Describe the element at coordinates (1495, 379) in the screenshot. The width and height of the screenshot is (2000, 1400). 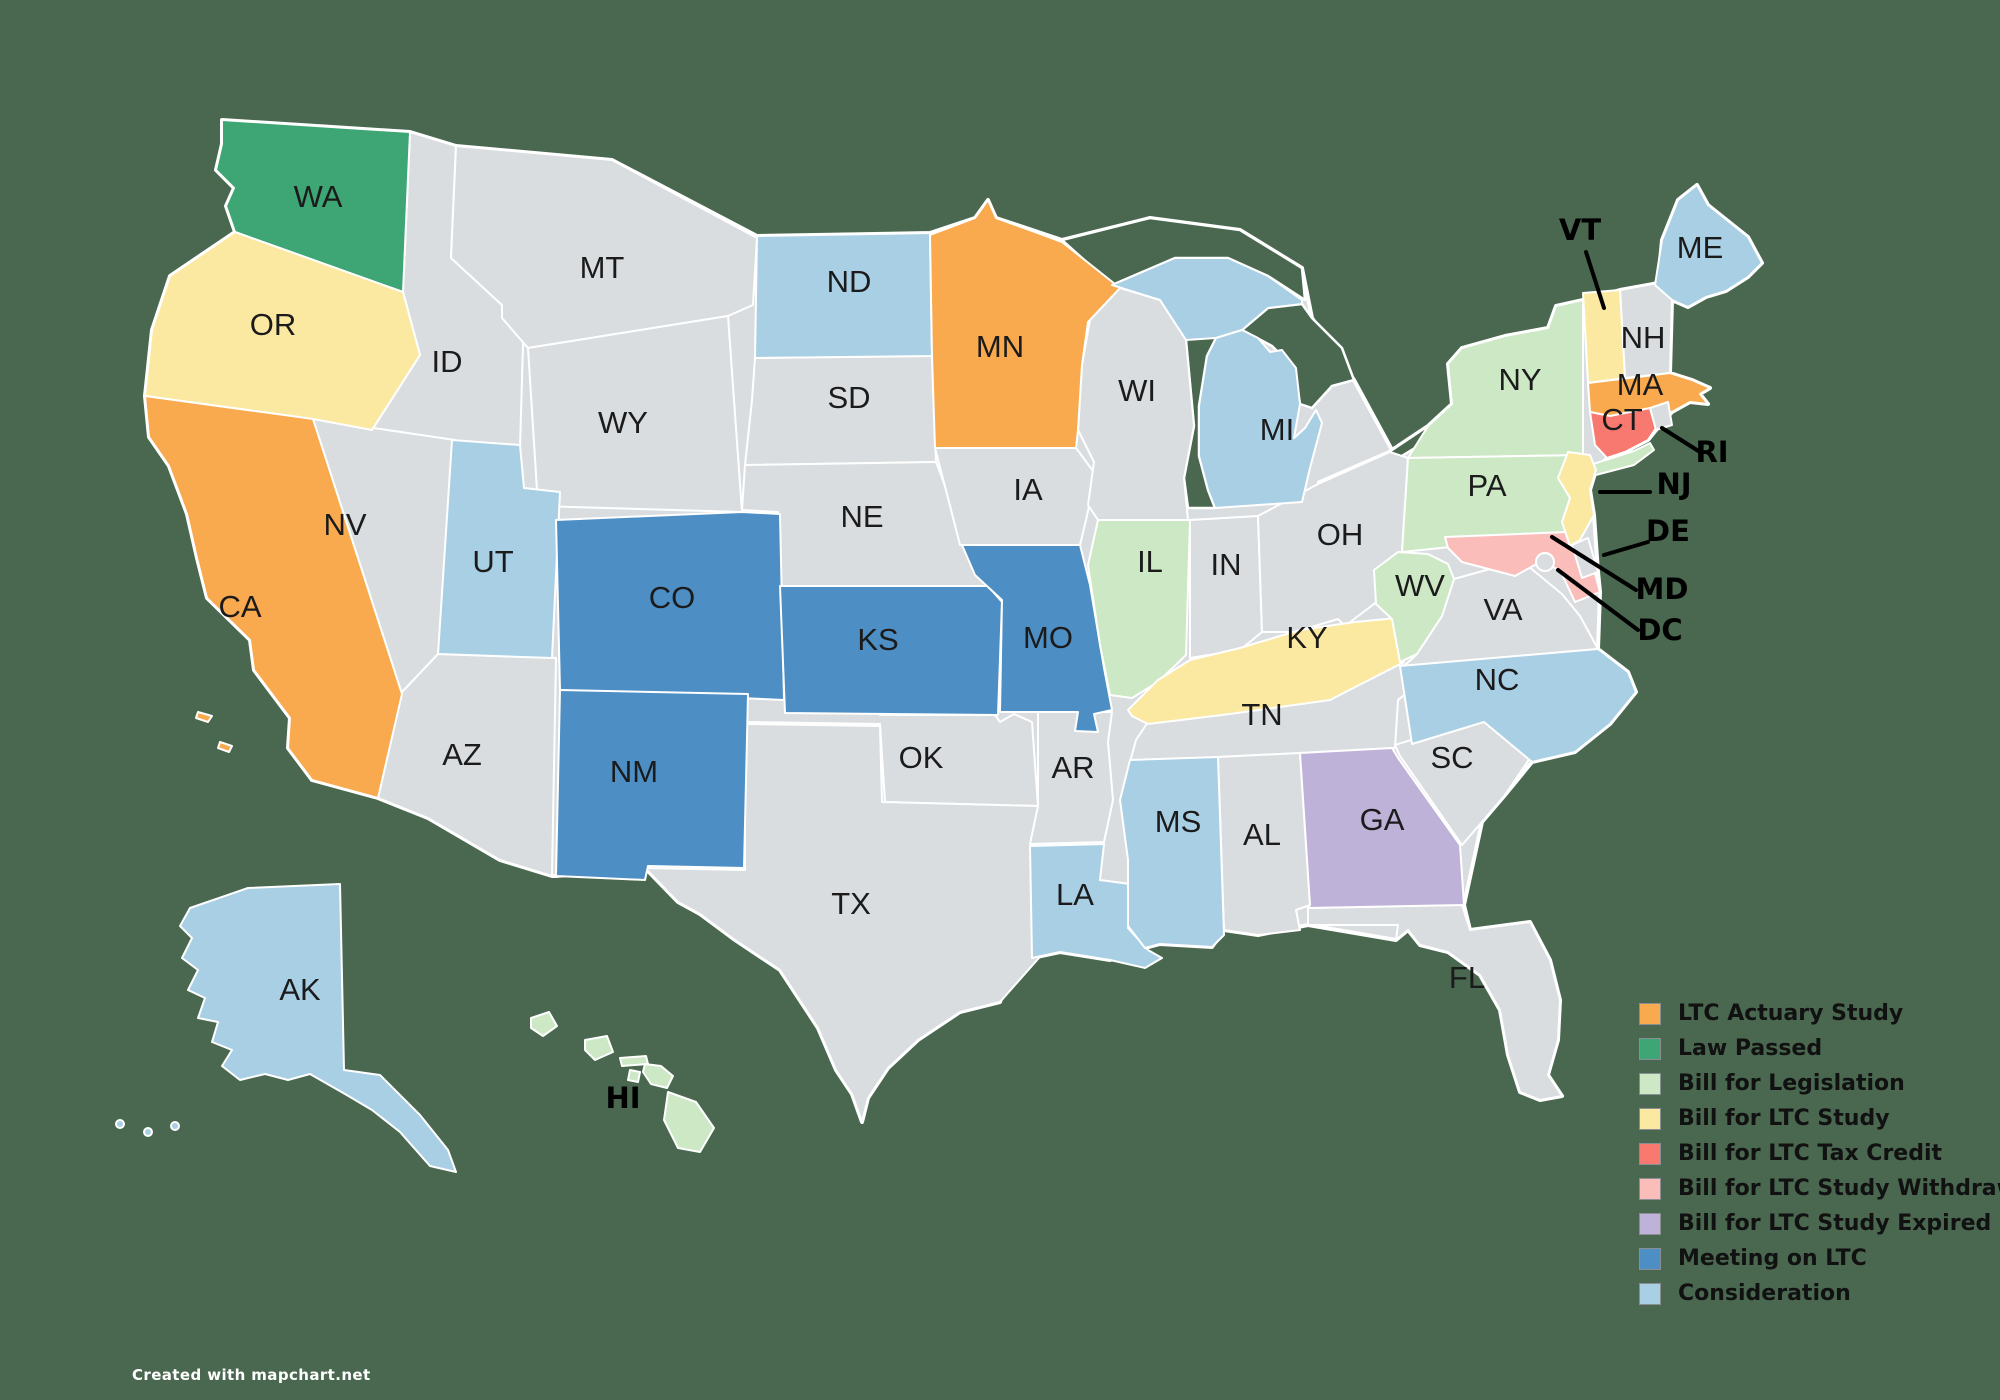
I see `state-NY` at that location.